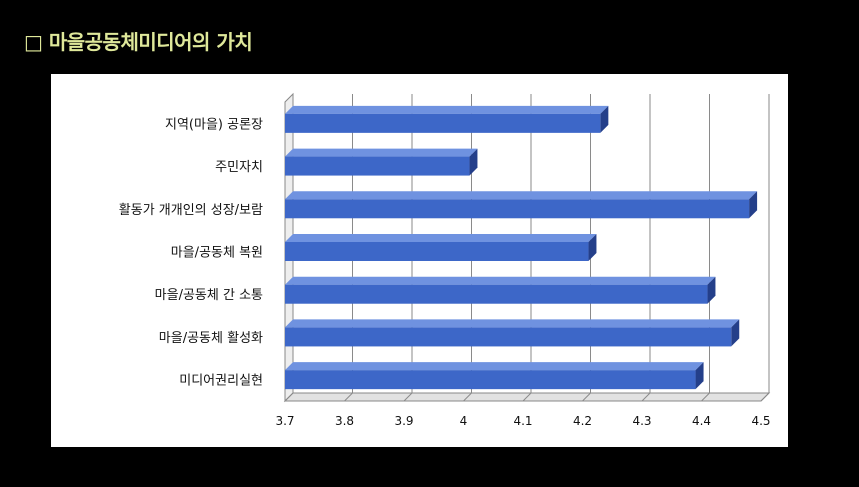 This screenshot has width=859, height=487. What do you see at coordinates (522, 421) in the screenshot?
I see `x-tick-label: 4.1` at bounding box center [522, 421].